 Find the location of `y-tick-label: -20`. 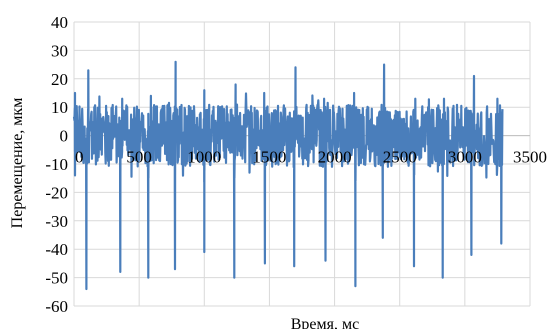

y-tick-label: -20 is located at coordinates (56, 192).